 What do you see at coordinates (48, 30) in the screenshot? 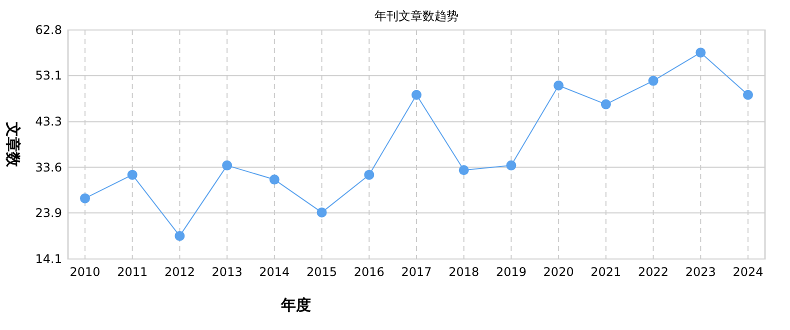
I see `y-tick-label: 62.8` at bounding box center [48, 30].